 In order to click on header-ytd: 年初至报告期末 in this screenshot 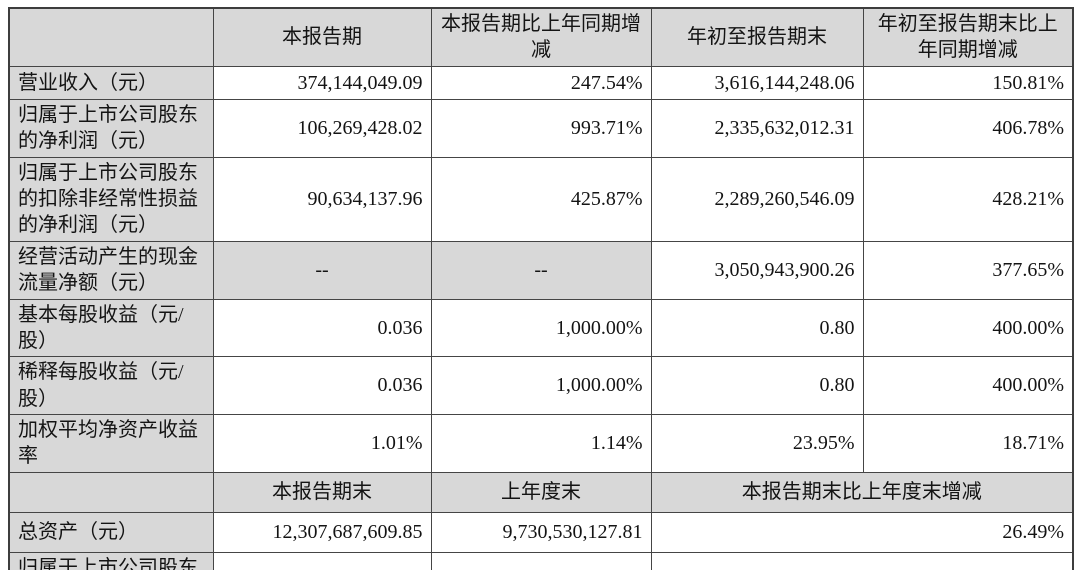, I will do `click(757, 37)`.